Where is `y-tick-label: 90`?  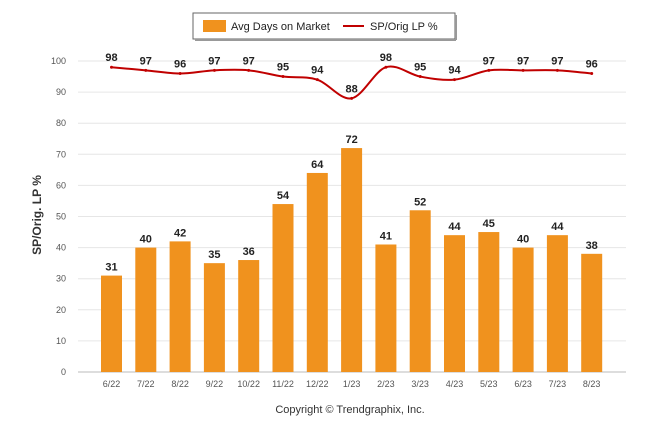
y-tick-label: 90 is located at coordinates (61, 92).